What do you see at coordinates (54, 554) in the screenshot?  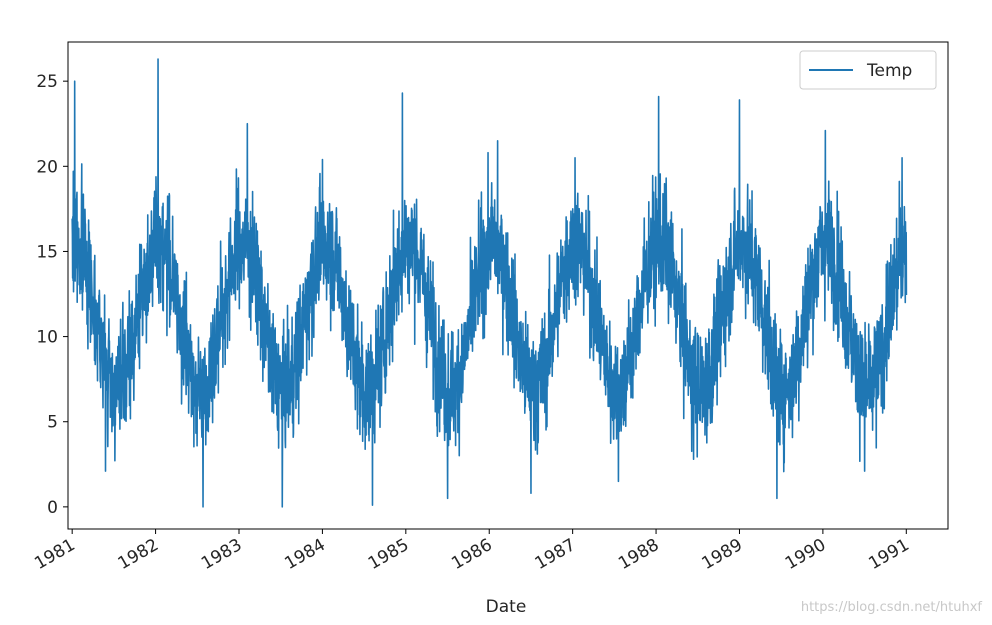 I see `x-tick-label: 1981` at bounding box center [54, 554].